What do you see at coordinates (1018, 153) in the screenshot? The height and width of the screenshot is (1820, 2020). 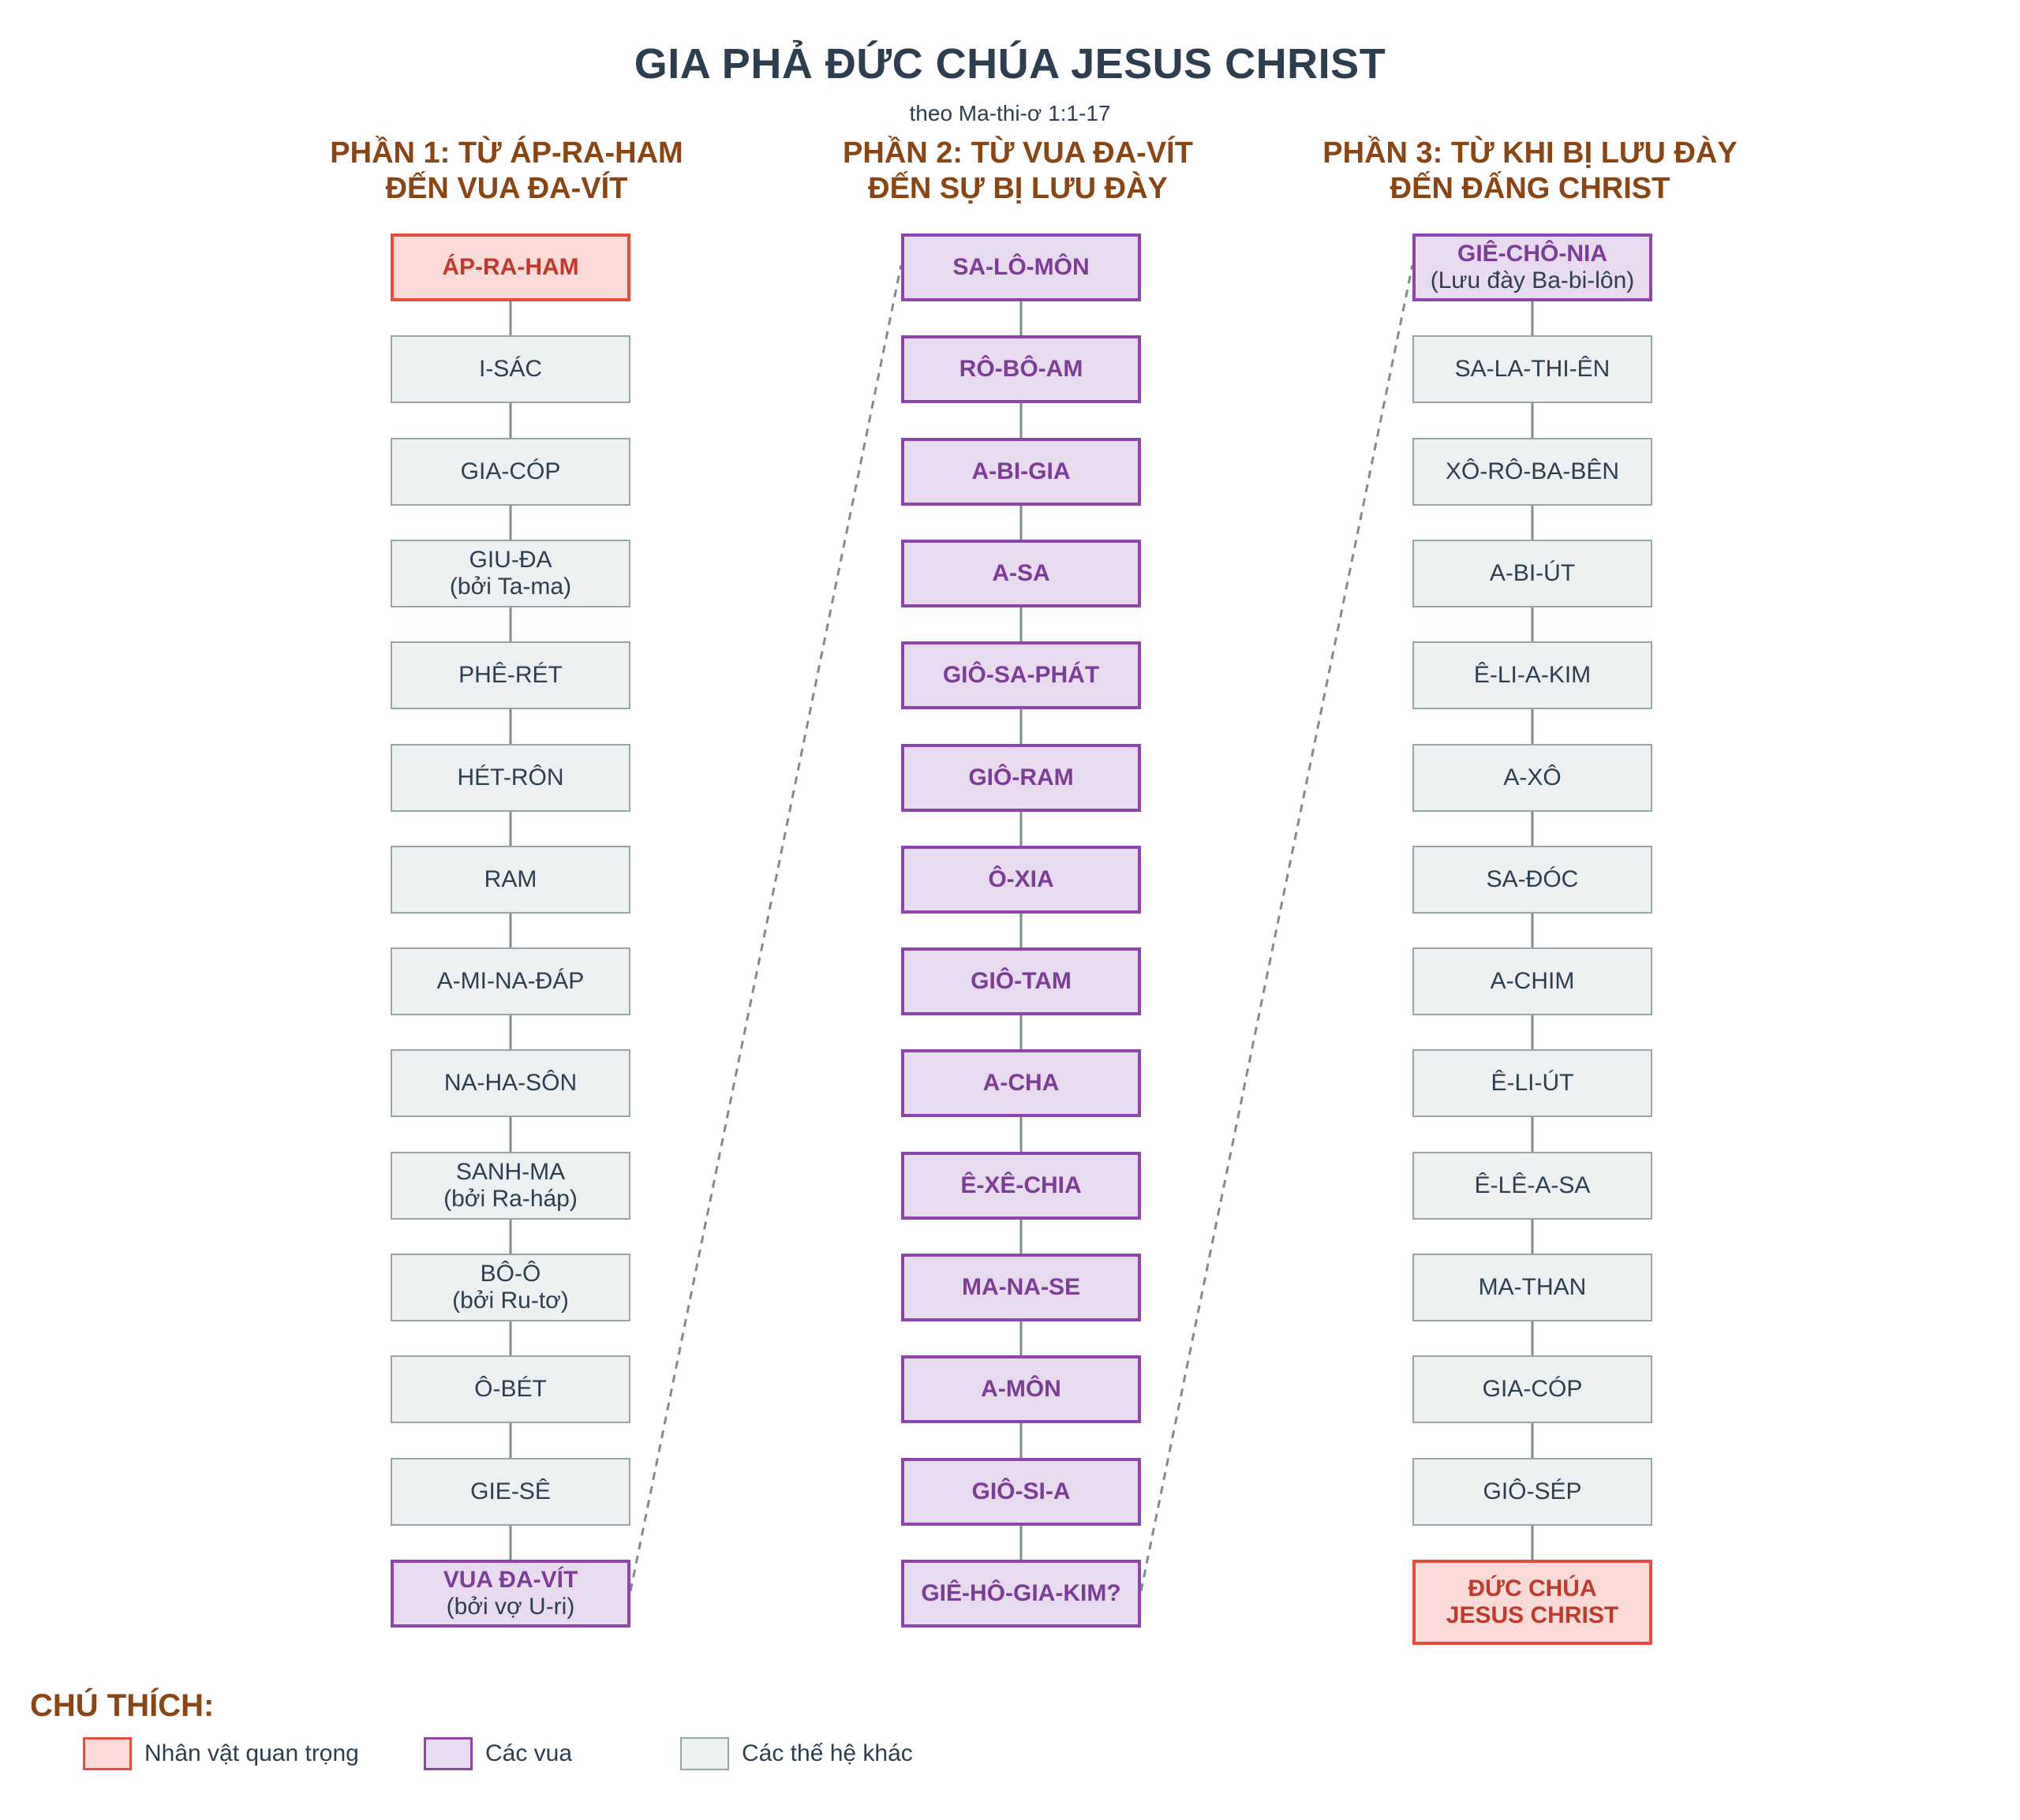 I see `section-2-title-line1: PHẦN 2: TỪ VUA ĐA-VÍT` at bounding box center [1018, 153].